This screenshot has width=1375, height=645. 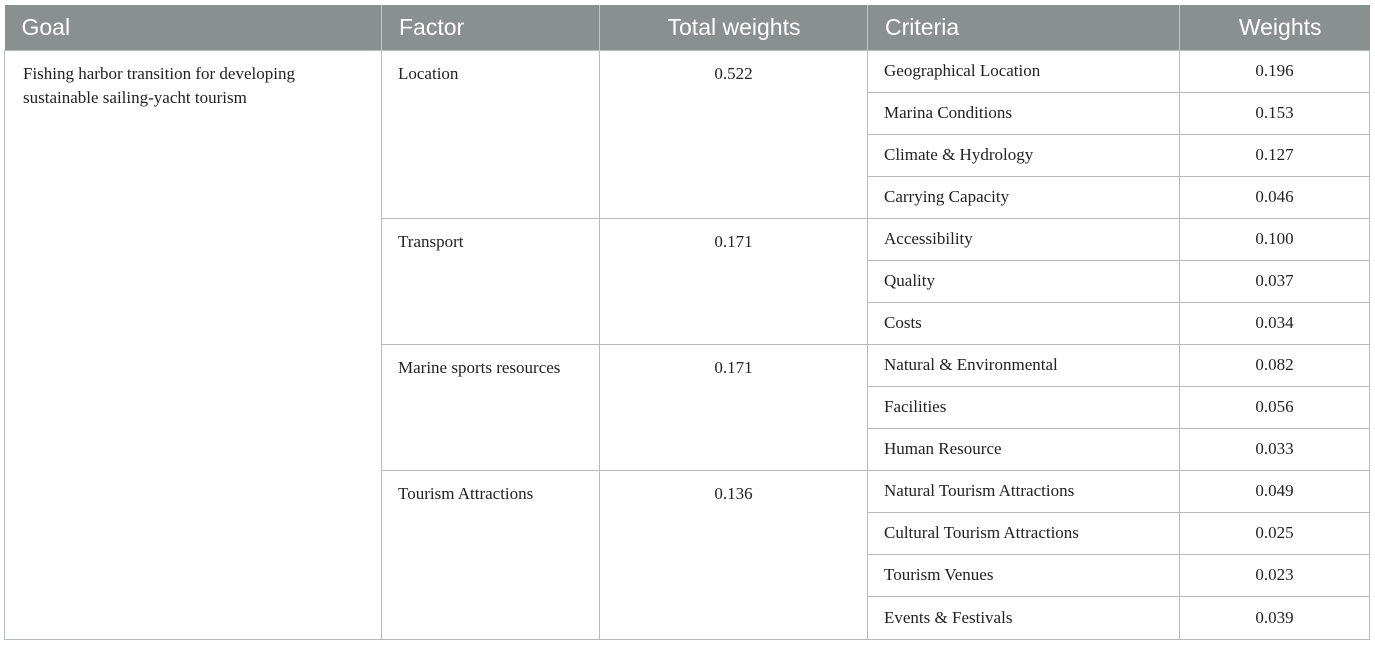 What do you see at coordinates (1274, 323) in the screenshot?
I see `weight-cell: 0.034` at bounding box center [1274, 323].